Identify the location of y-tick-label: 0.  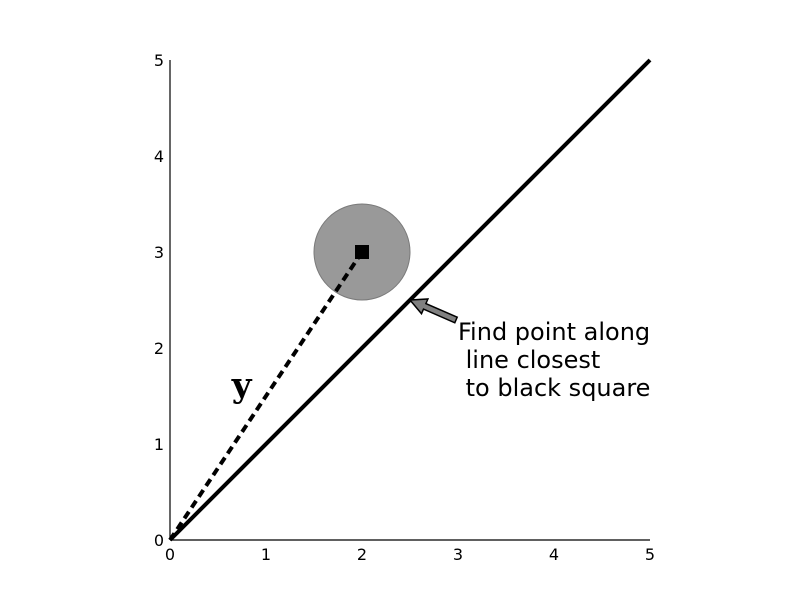
(159, 540).